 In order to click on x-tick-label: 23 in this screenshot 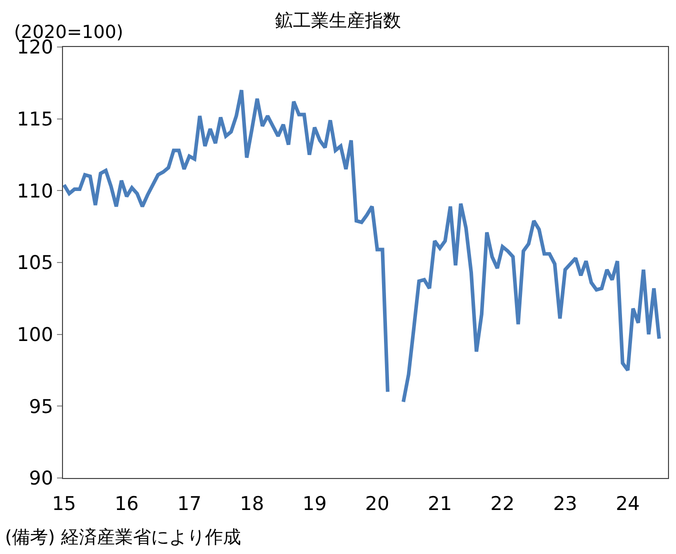, I will do `click(565, 503)`.